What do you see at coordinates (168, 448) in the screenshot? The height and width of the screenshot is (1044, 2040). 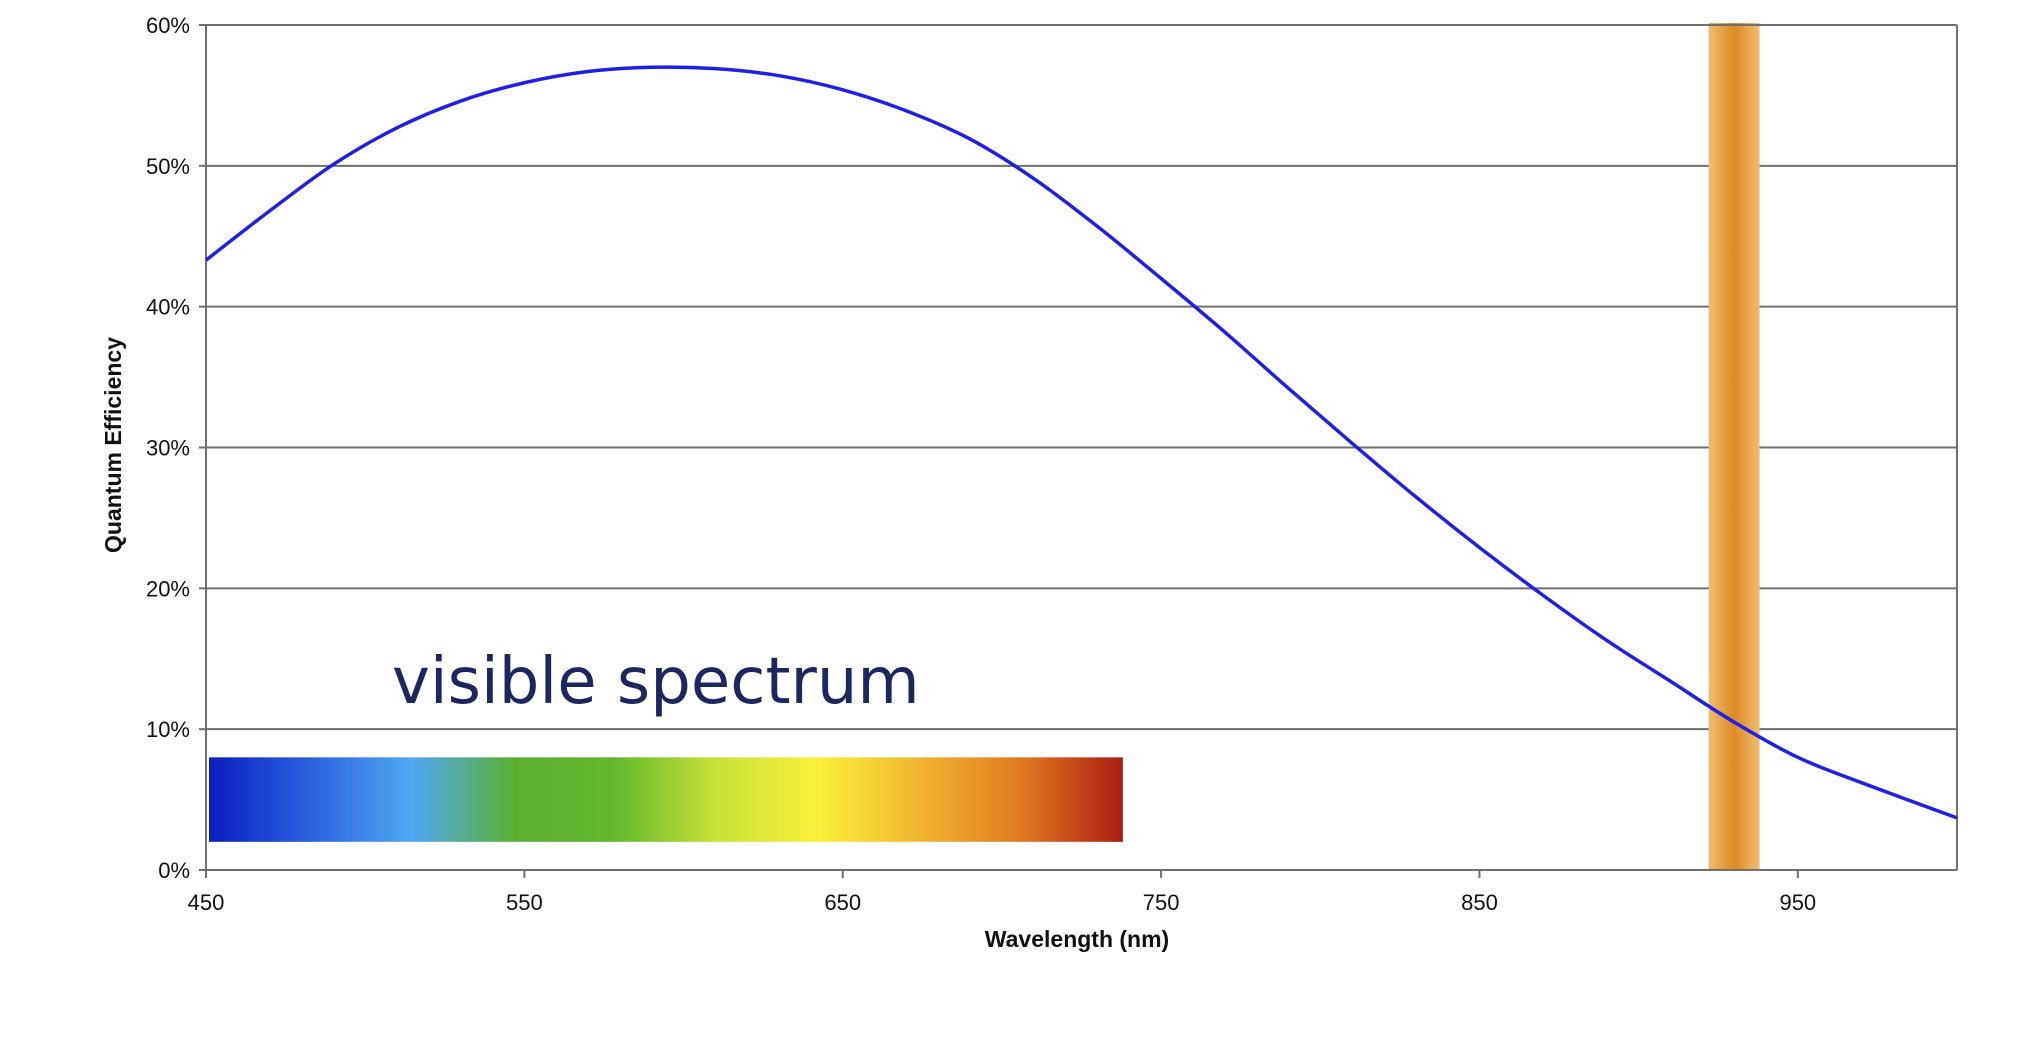 I see `y-tick-label-3: 30%` at bounding box center [168, 448].